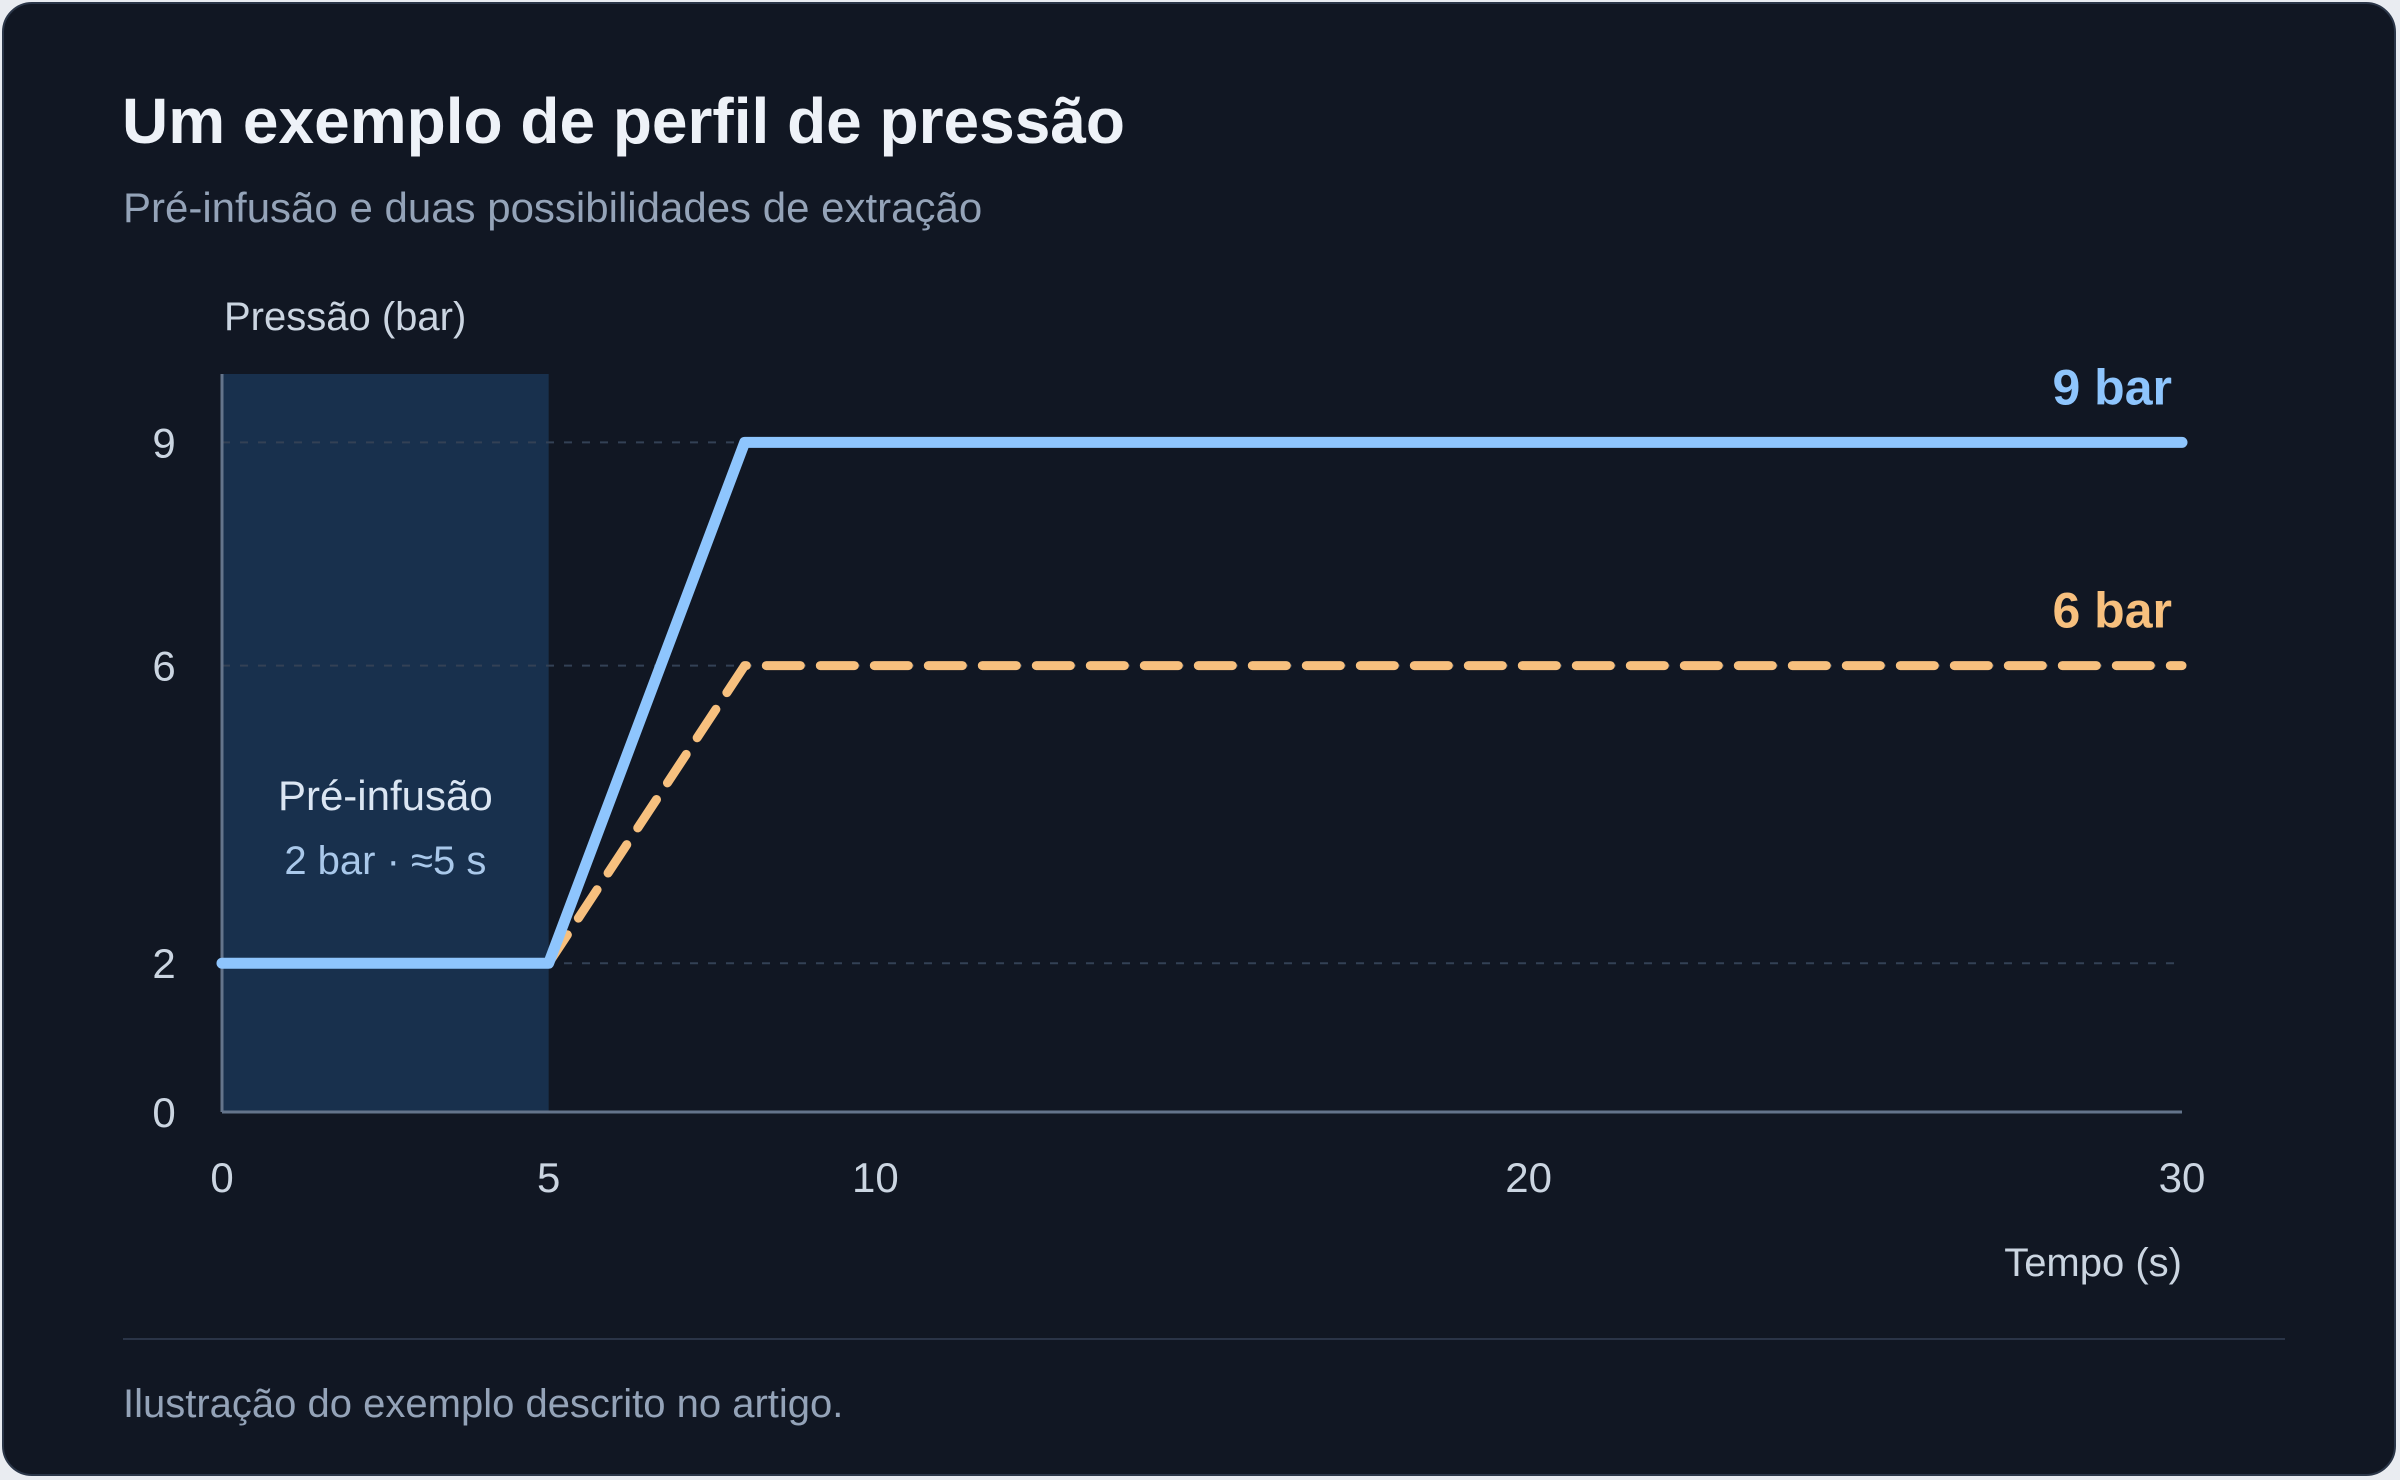 The width and height of the screenshot is (2400, 1480). I want to click on chart-title: Um exemplo de perfil de pressão, so click(623, 121).